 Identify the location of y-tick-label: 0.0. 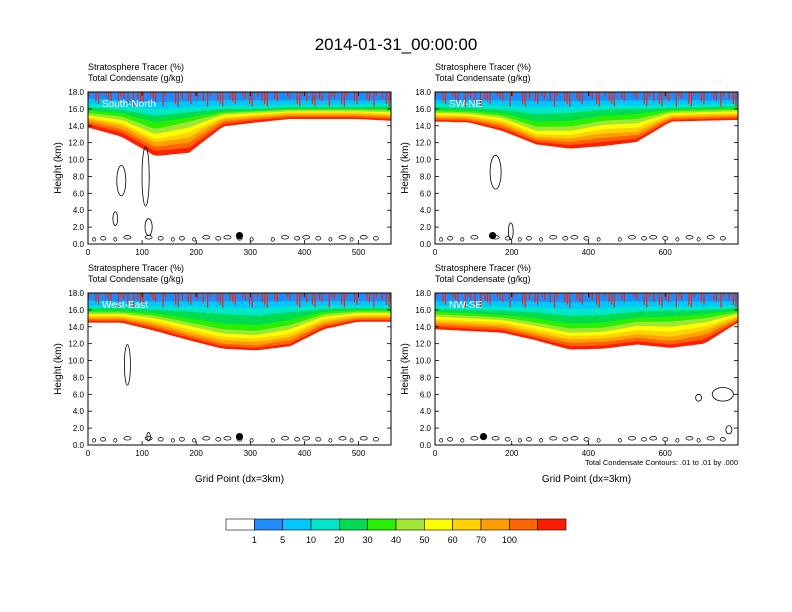
(426, 445).